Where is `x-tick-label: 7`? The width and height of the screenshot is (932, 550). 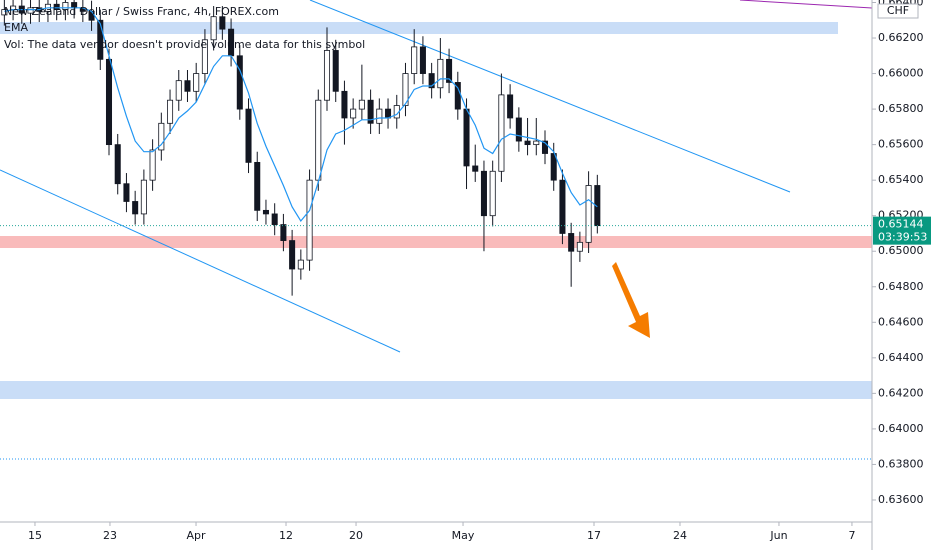
x-tick-label: 7 is located at coordinates (851, 535).